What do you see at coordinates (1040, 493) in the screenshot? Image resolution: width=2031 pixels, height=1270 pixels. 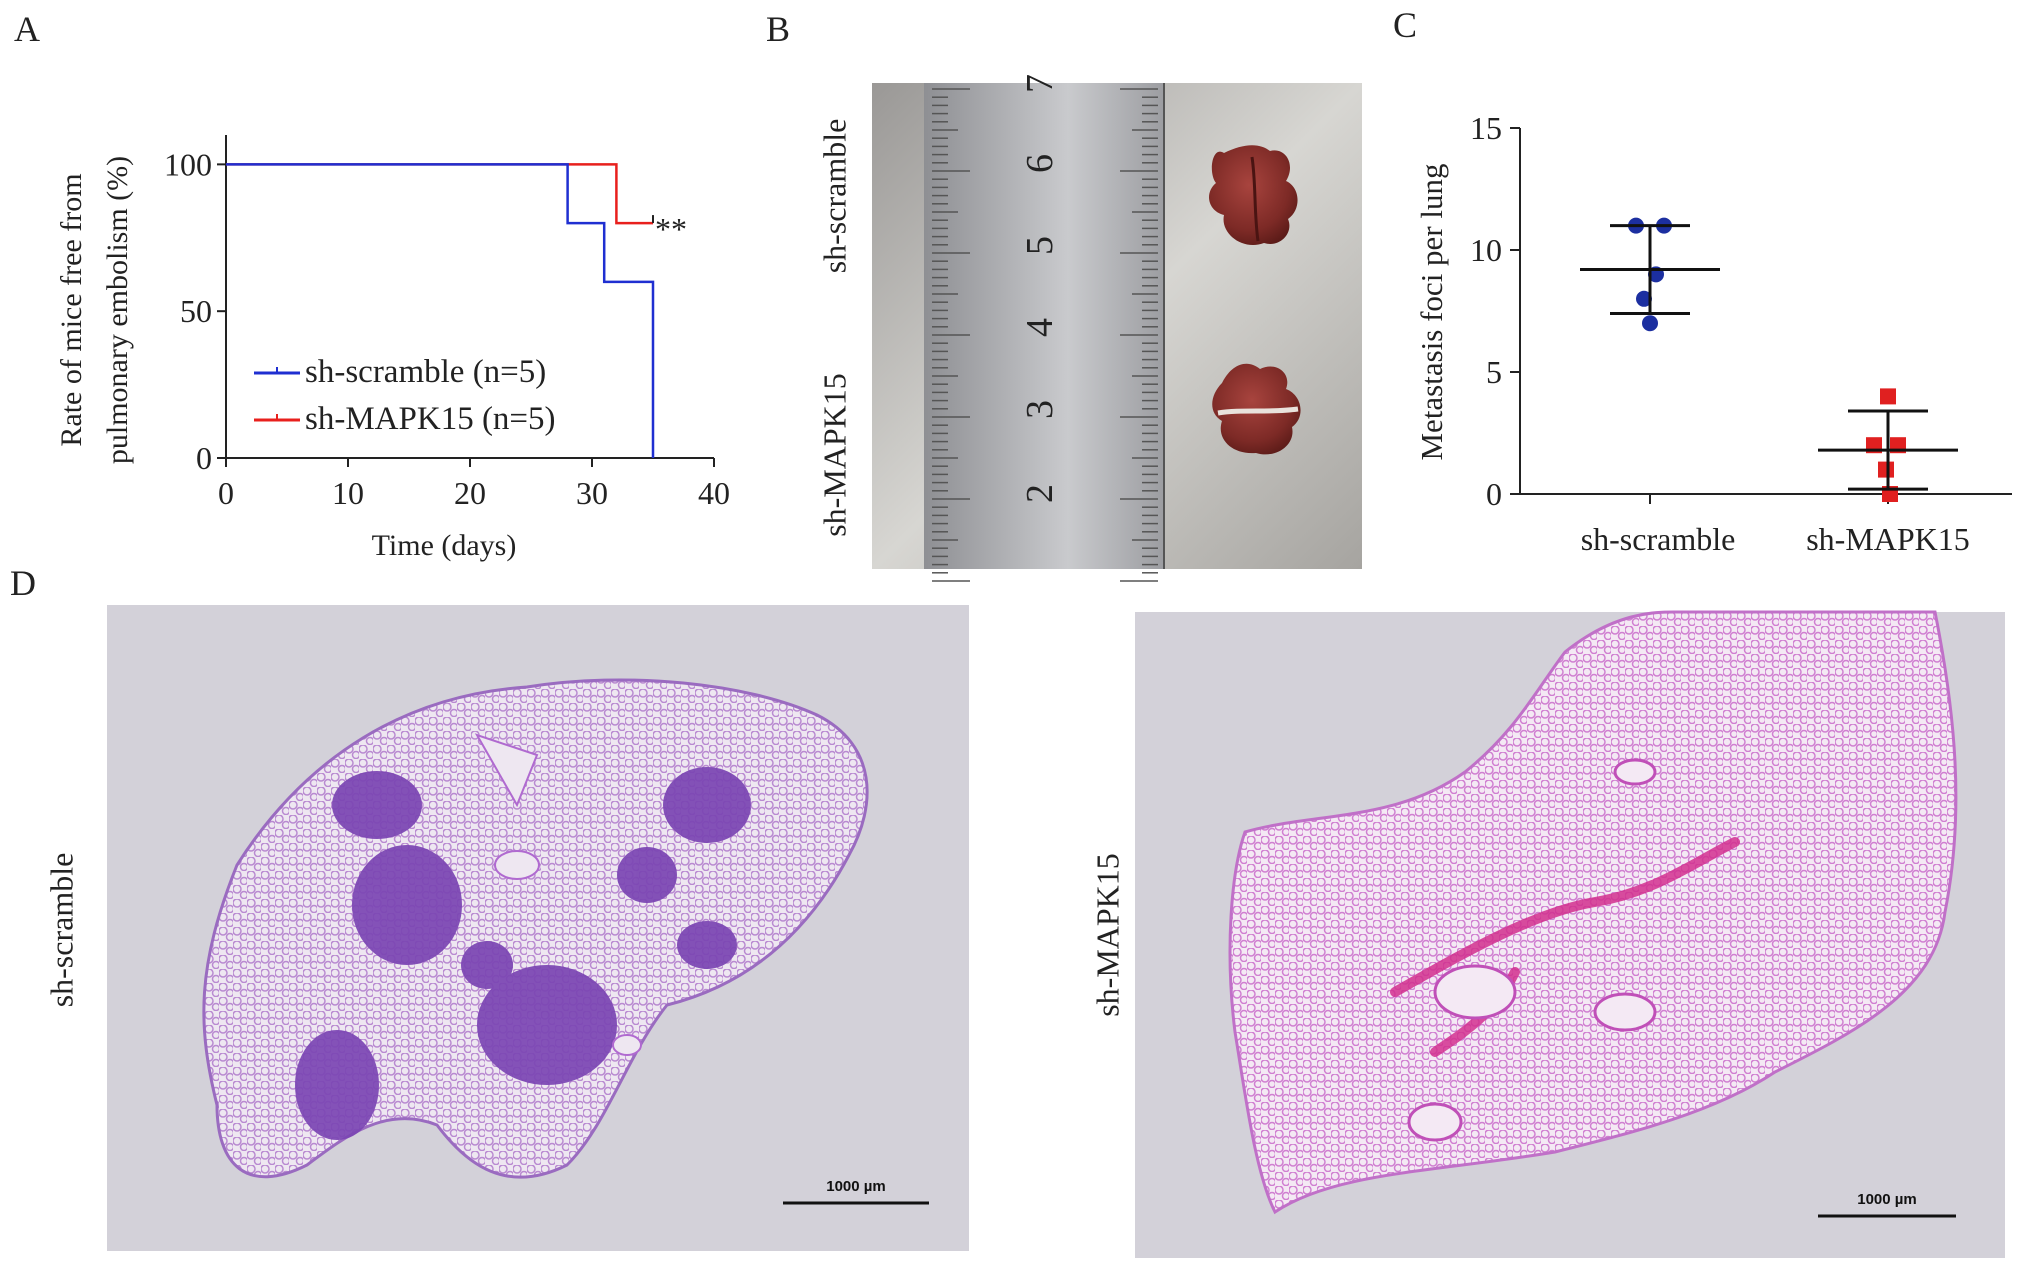 I see `ruler-number: 2` at bounding box center [1040, 493].